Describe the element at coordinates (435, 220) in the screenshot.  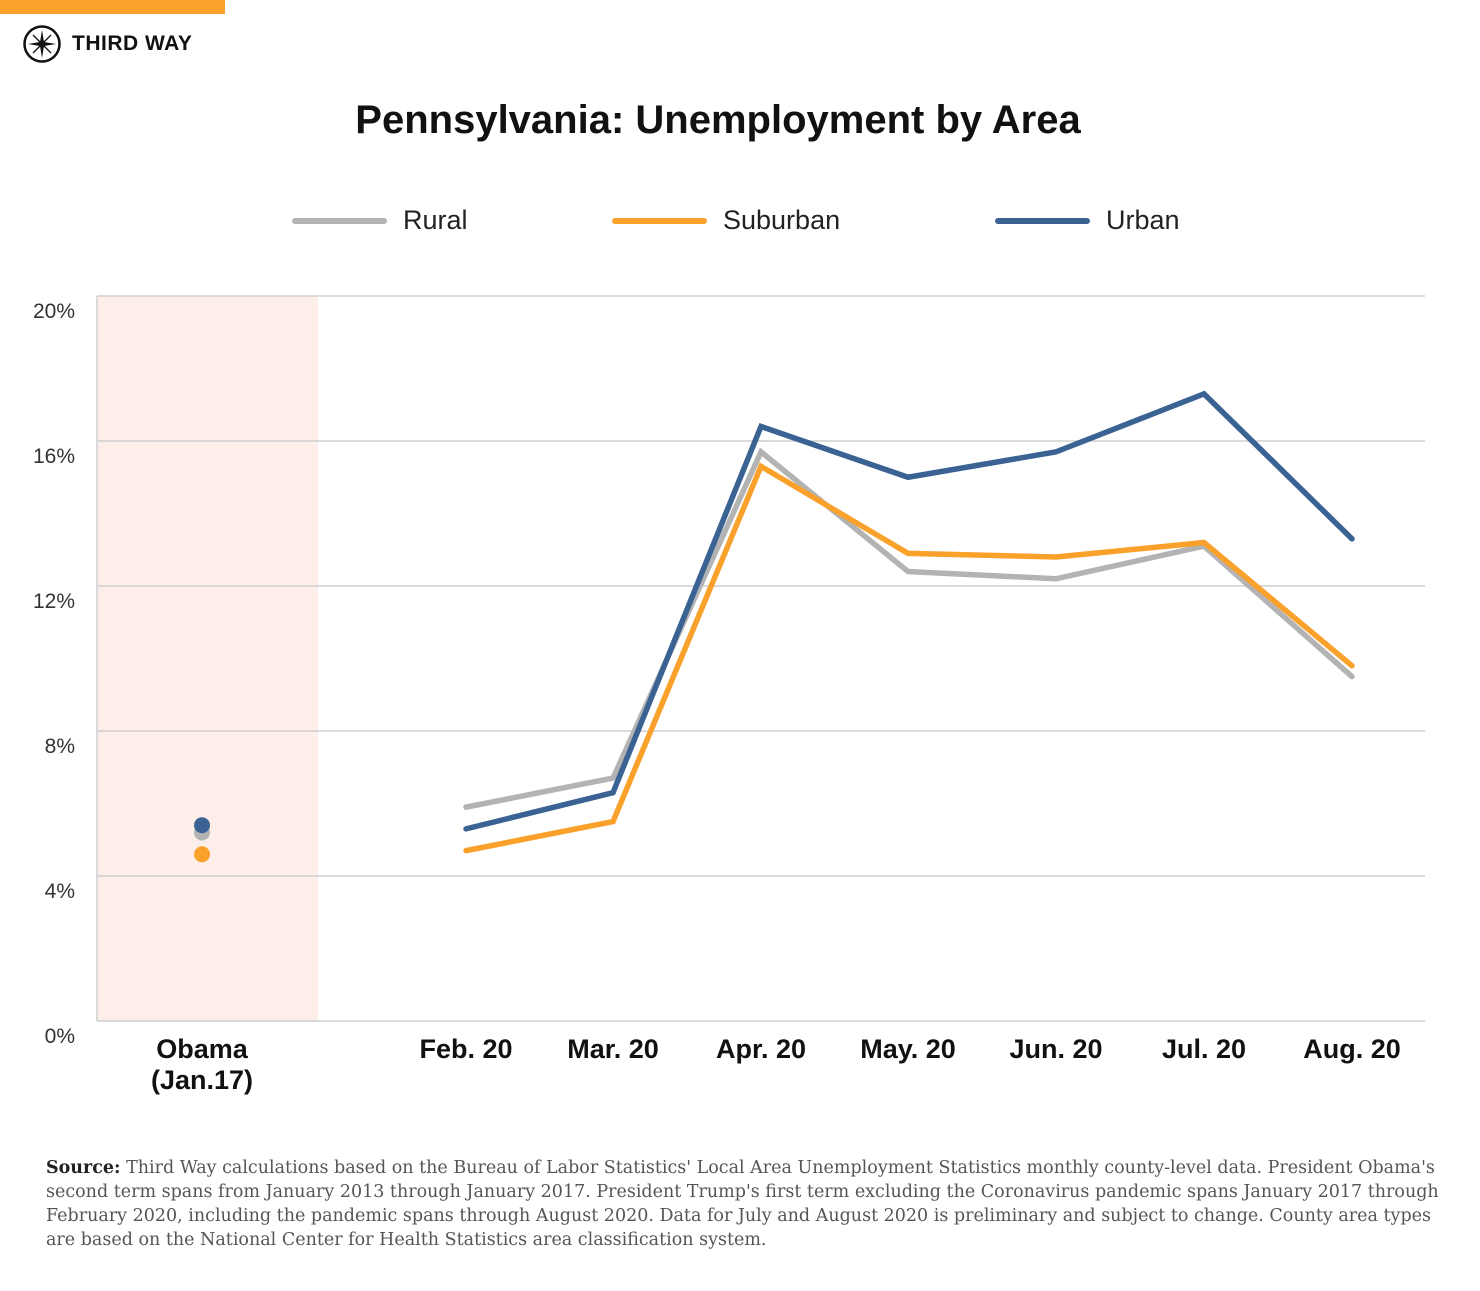
I see `legend-label-rural: Rural` at that location.